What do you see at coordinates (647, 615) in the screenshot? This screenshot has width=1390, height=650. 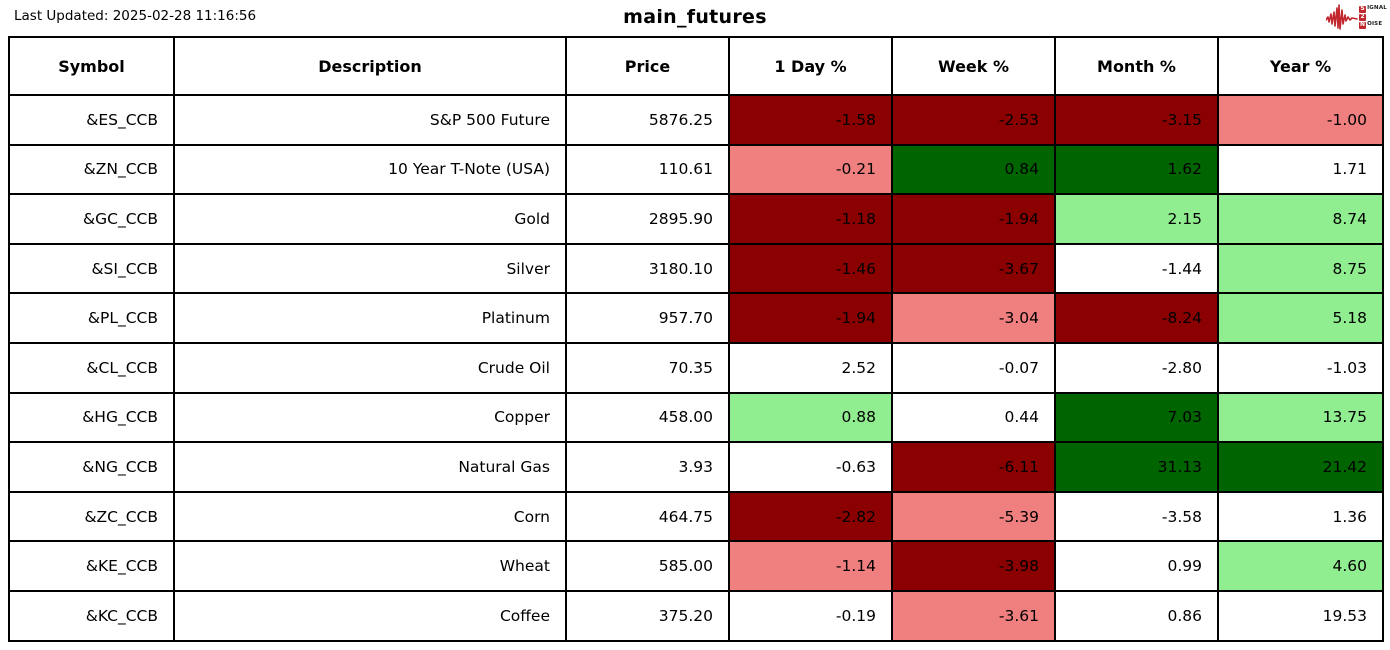 I see `price-cell: 375.20` at bounding box center [647, 615].